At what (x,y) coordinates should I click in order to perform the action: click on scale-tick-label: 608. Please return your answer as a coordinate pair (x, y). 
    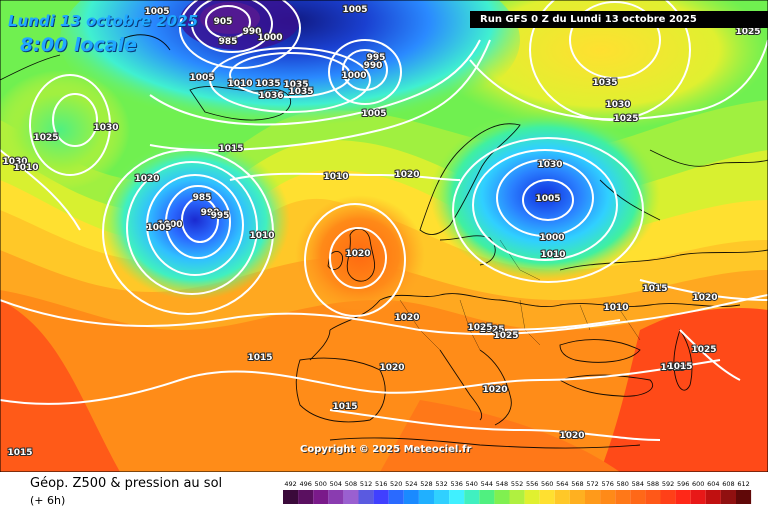
    Looking at the image, I should click on (728, 484).